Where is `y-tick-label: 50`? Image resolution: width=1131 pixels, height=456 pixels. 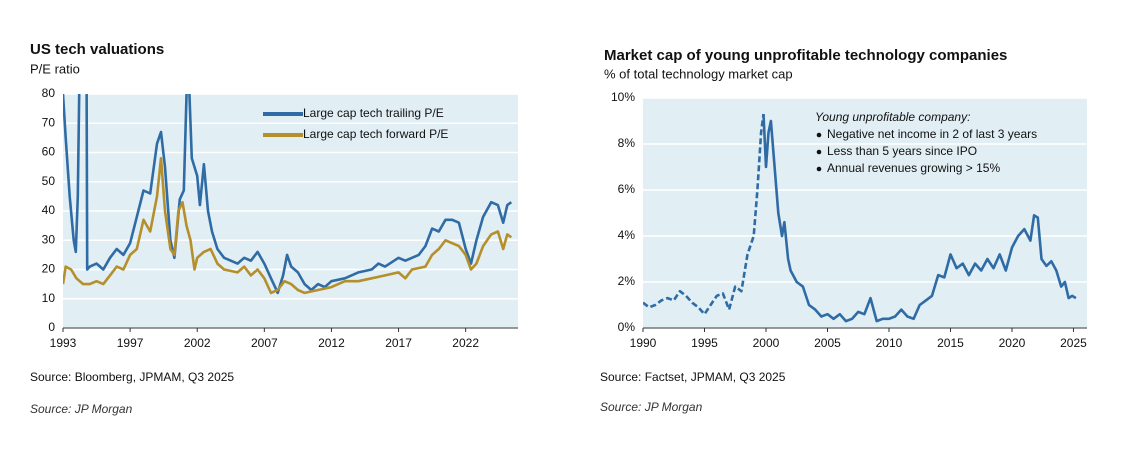
y-tick-label: 50 is located at coordinates (49, 181).